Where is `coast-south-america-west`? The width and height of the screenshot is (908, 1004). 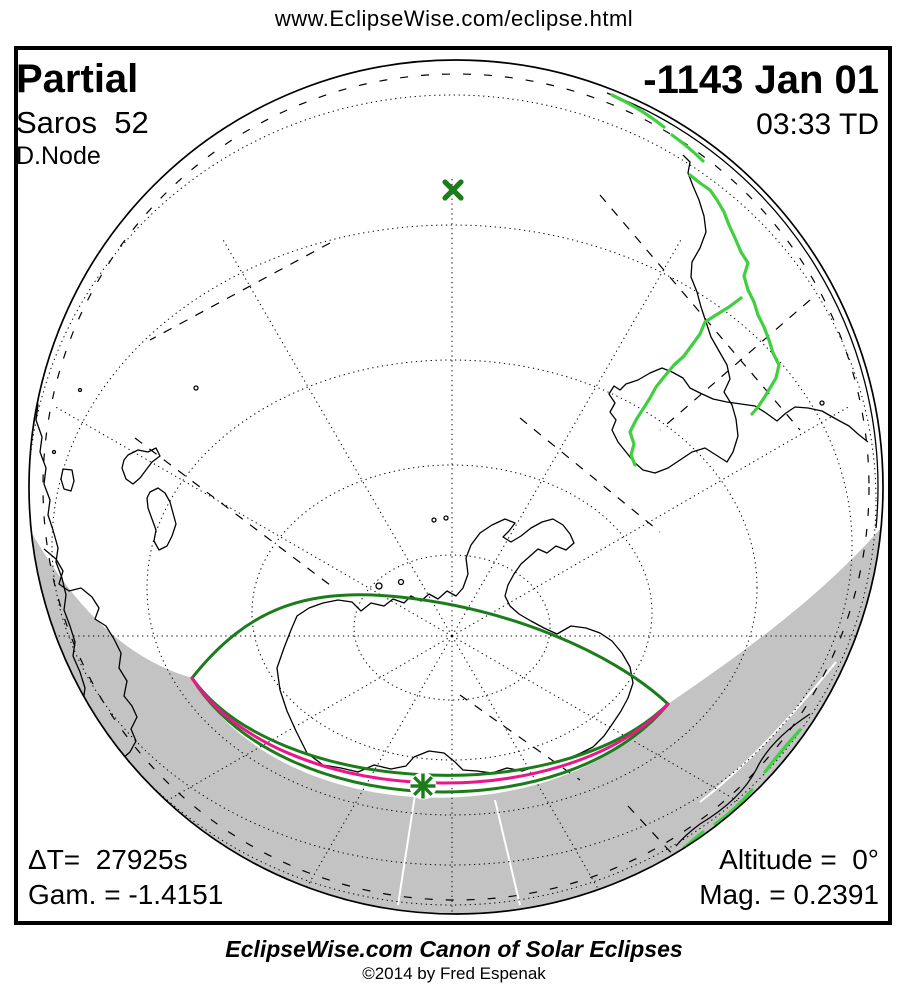 coast-south-america-west is located at coordinates (738, 314).